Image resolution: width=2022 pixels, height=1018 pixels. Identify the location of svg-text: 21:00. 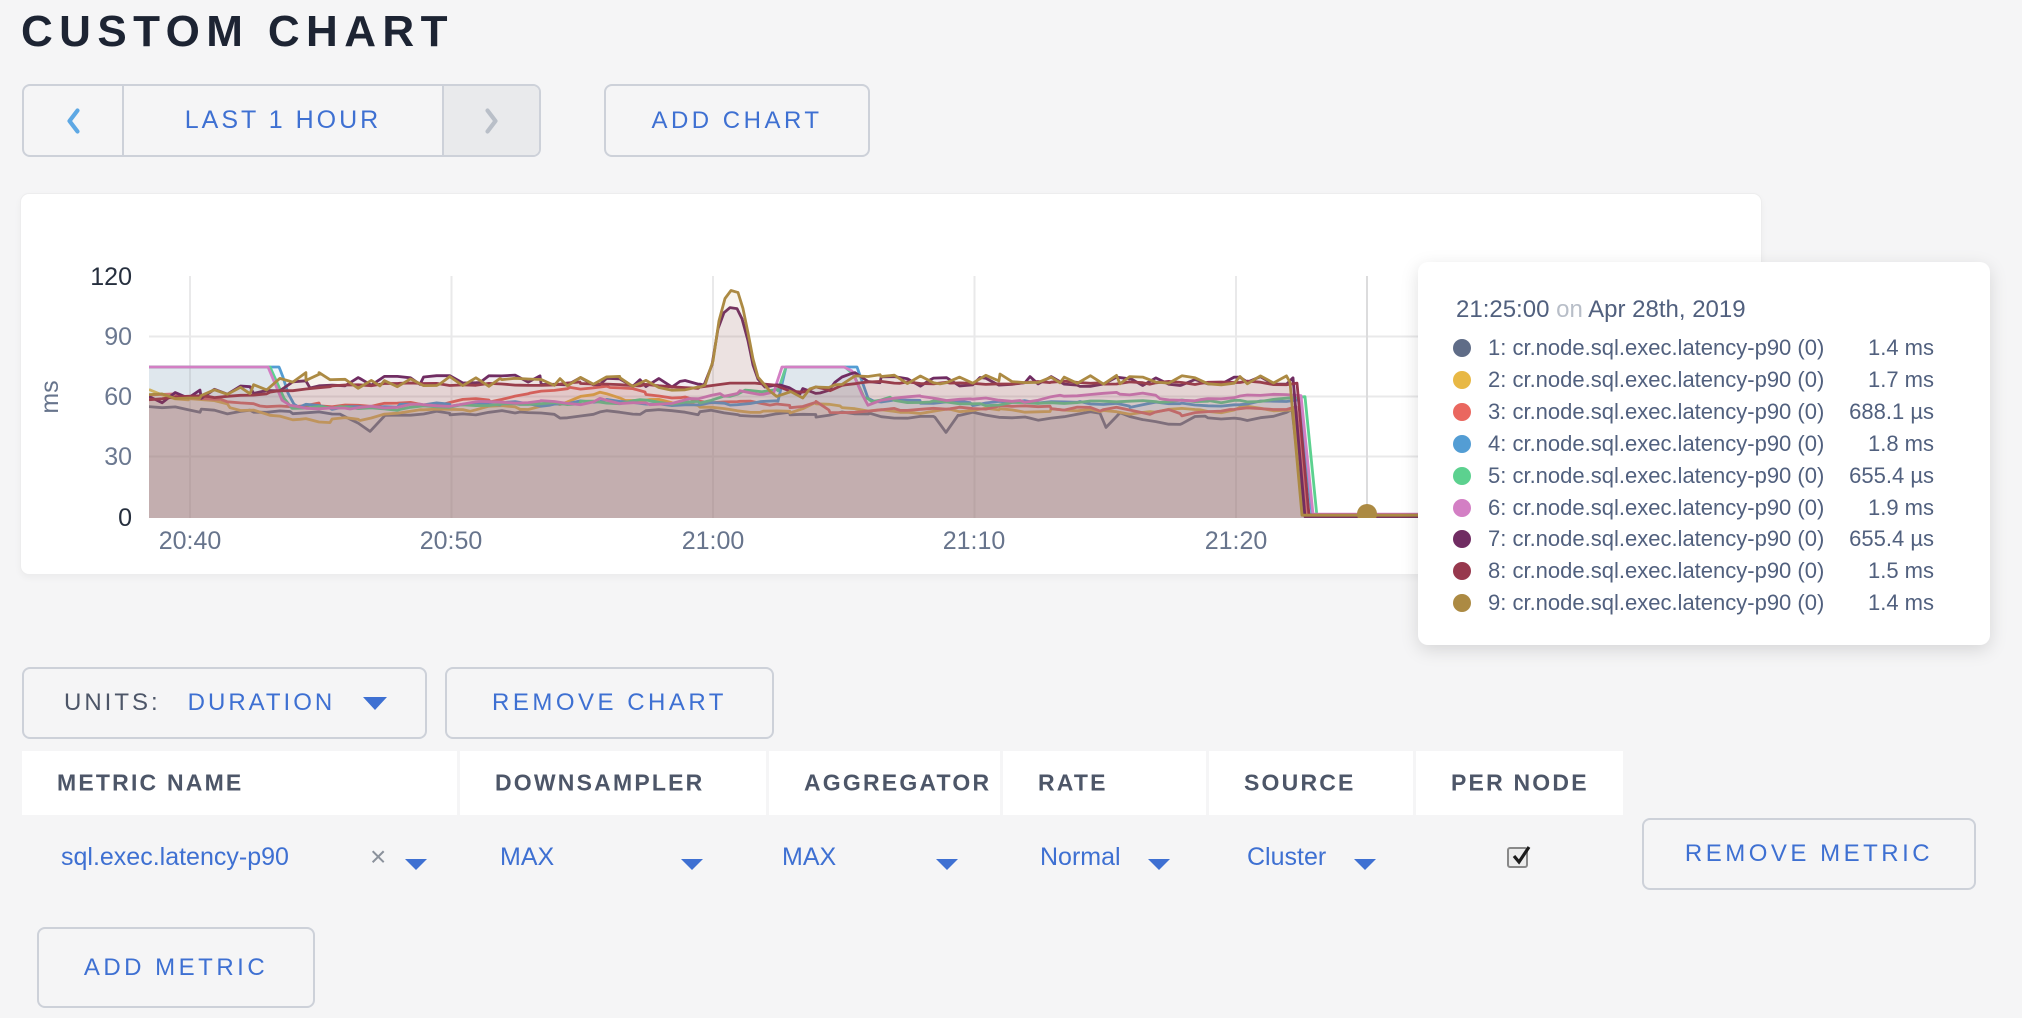
(713, 541).